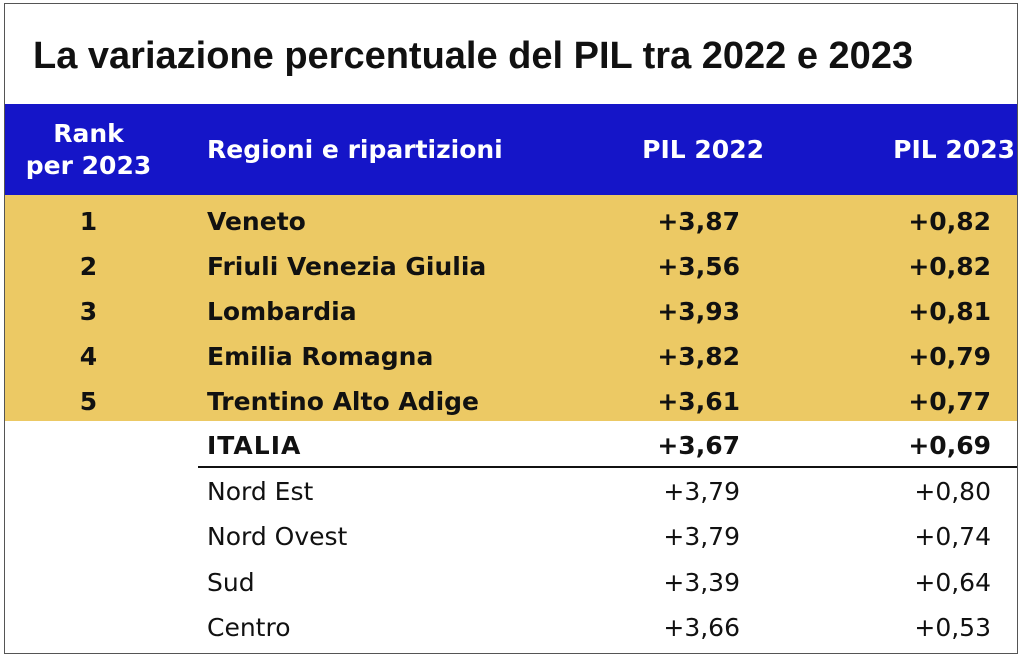 Image resolution: width=1024 pixels, height=658 pixels. Describe the element at coordinates (698, 356) in the screenshot. I see `pil-2022-cell: +3,82` at that location.